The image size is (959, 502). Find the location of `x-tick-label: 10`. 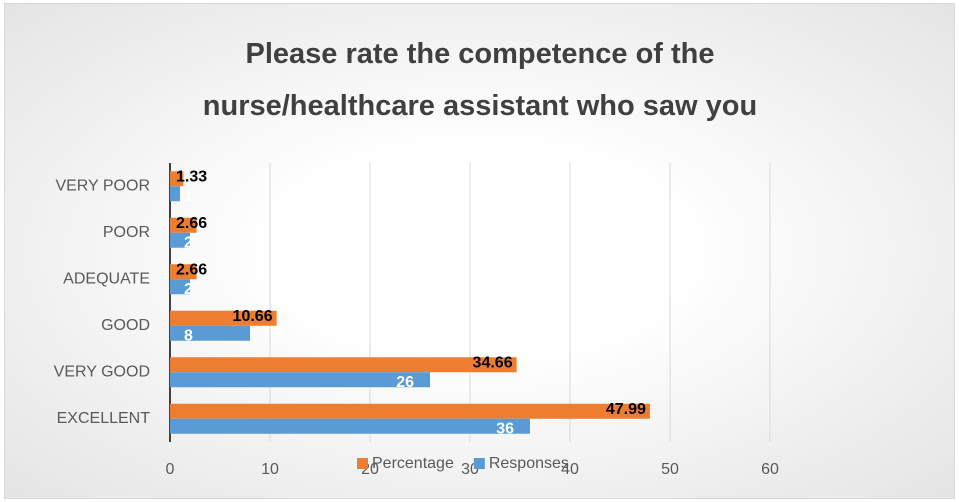

x-tick-label: 10 is located at coordinates (270, 469).